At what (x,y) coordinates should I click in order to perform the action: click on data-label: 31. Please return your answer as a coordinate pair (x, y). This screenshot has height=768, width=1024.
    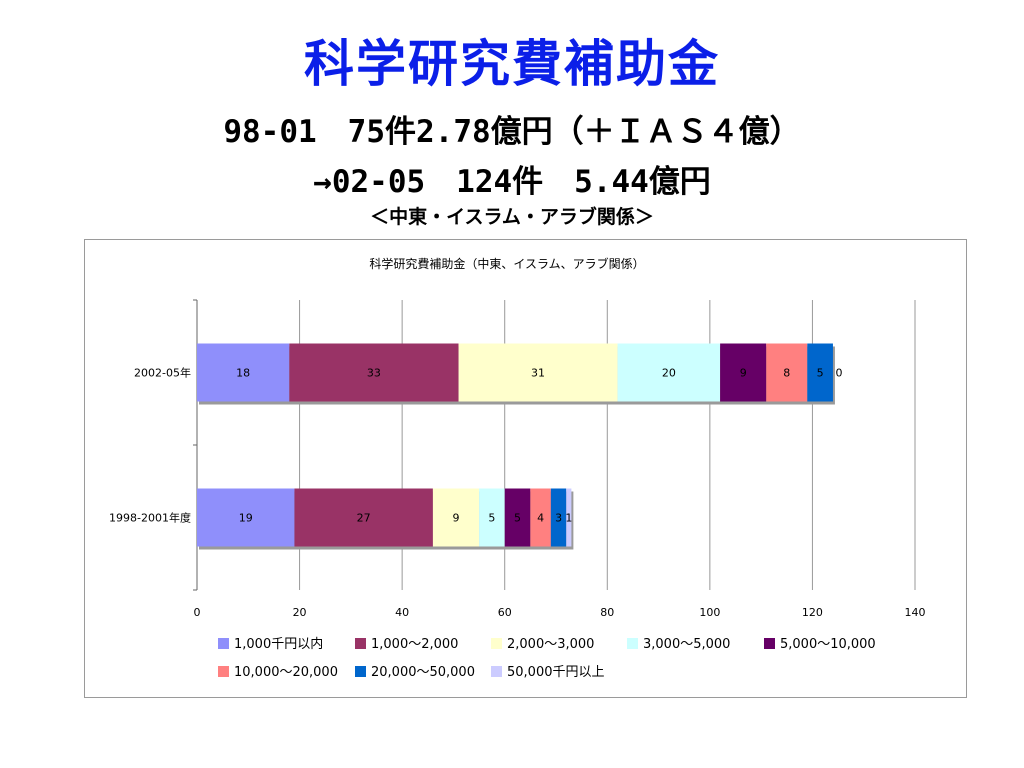
    Looking at the image, I should click on (538, 373).